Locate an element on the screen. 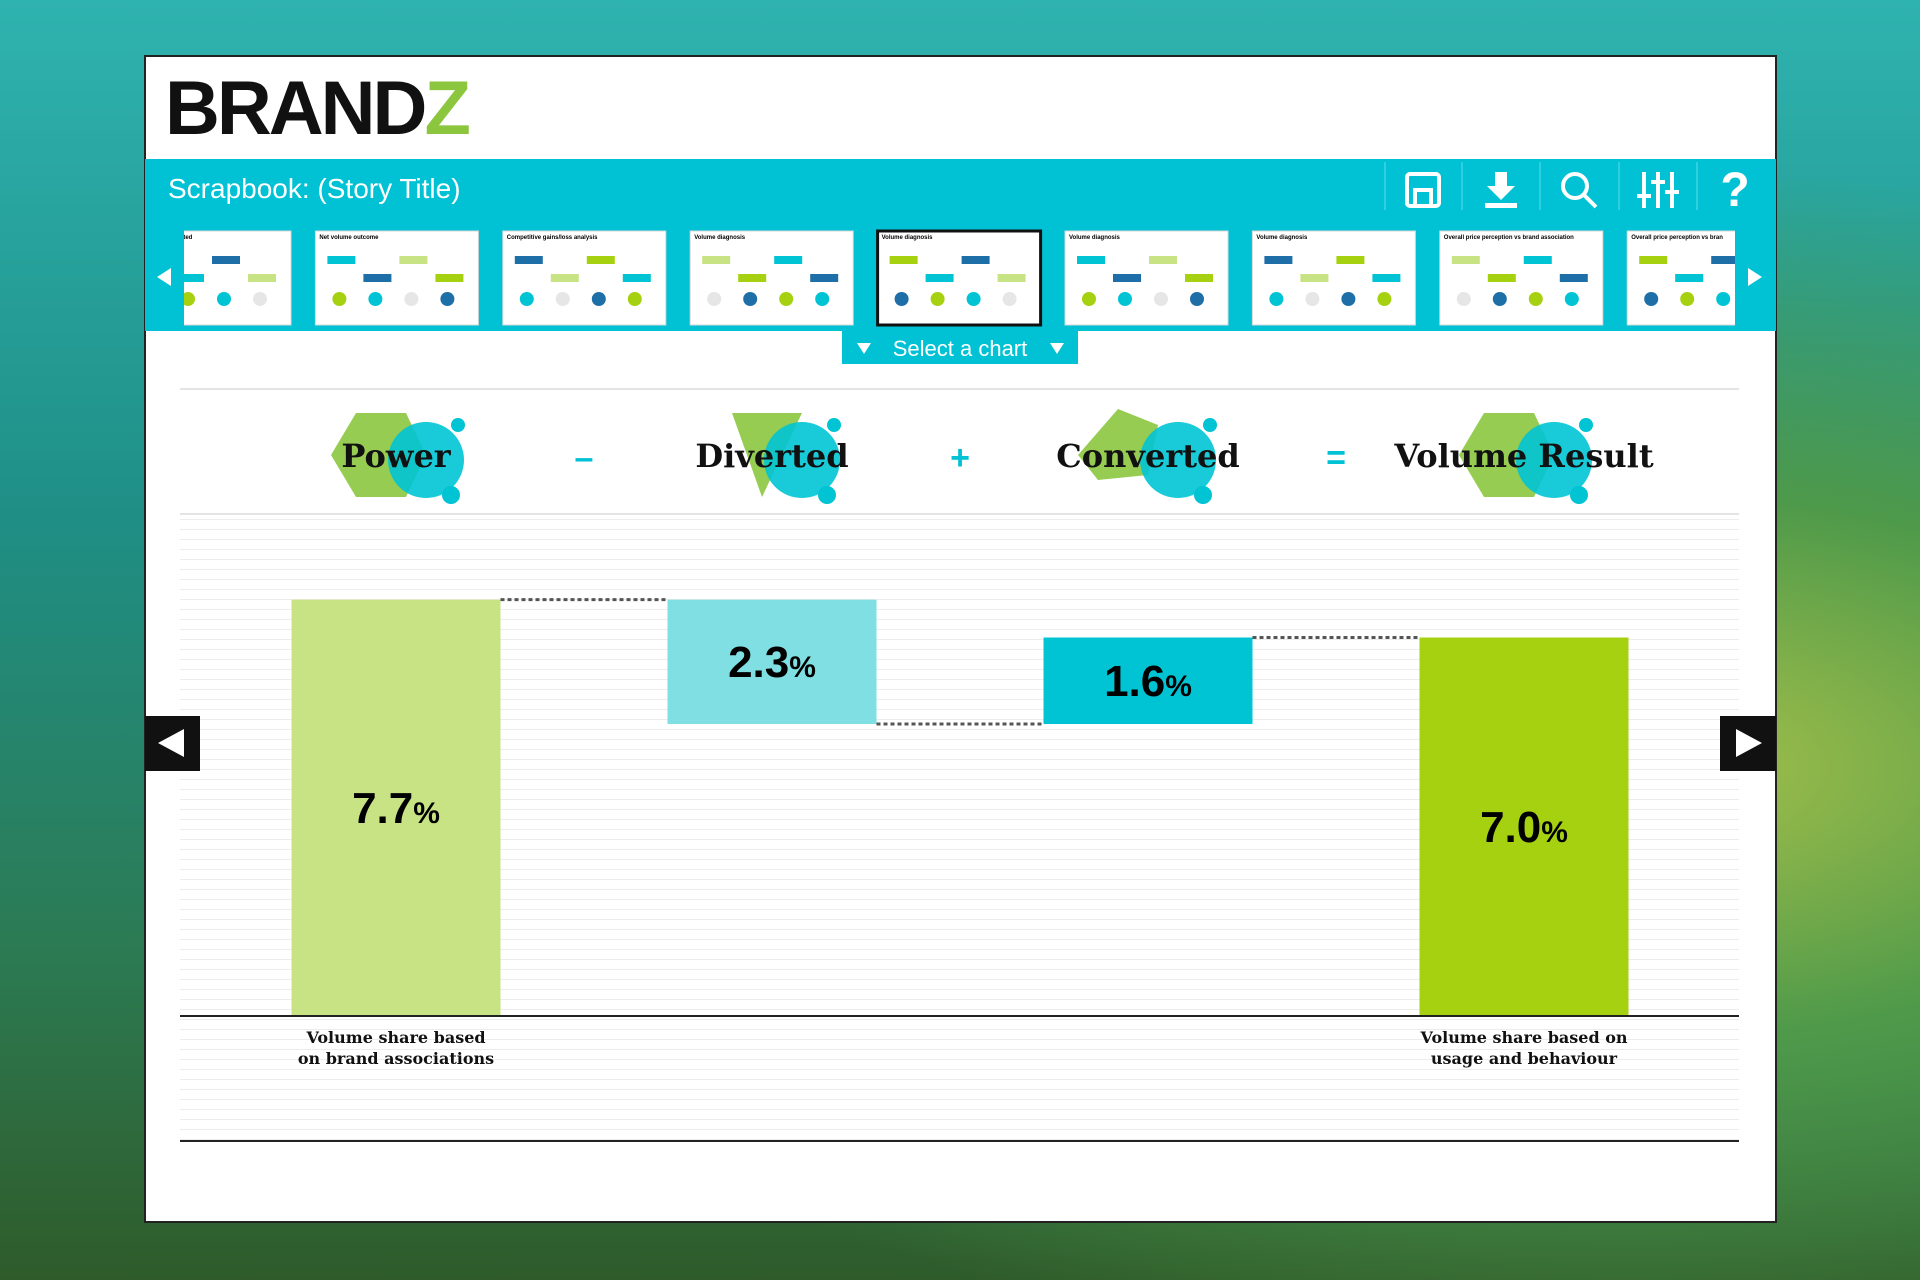 The image size is (1920, 1280). category-label: Volume Result is located at coordinates (1523, 456).